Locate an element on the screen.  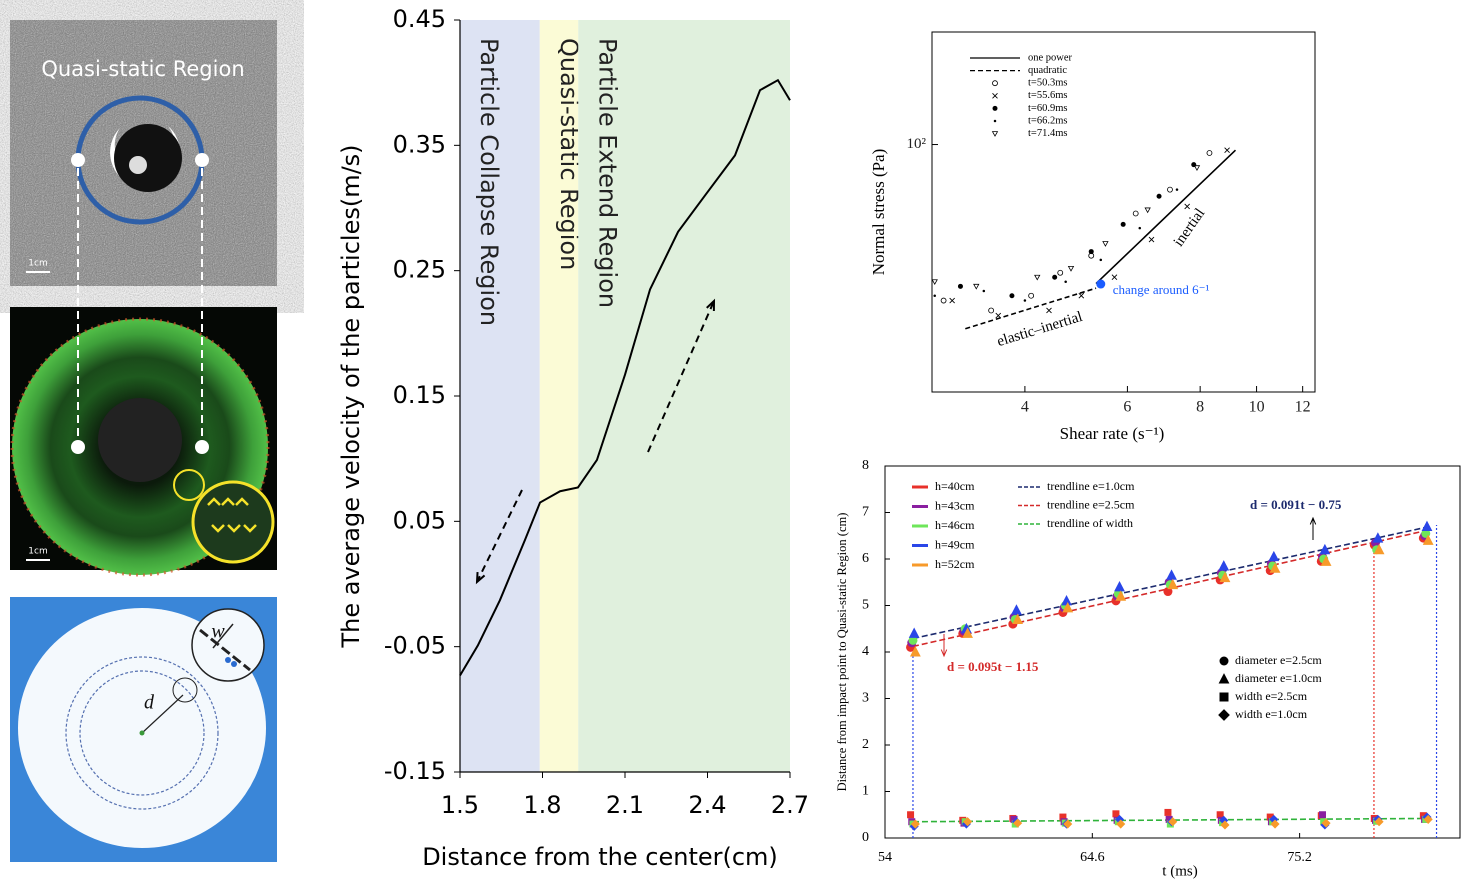
y-tick-label: 6 is located at coordinates (865, 558).